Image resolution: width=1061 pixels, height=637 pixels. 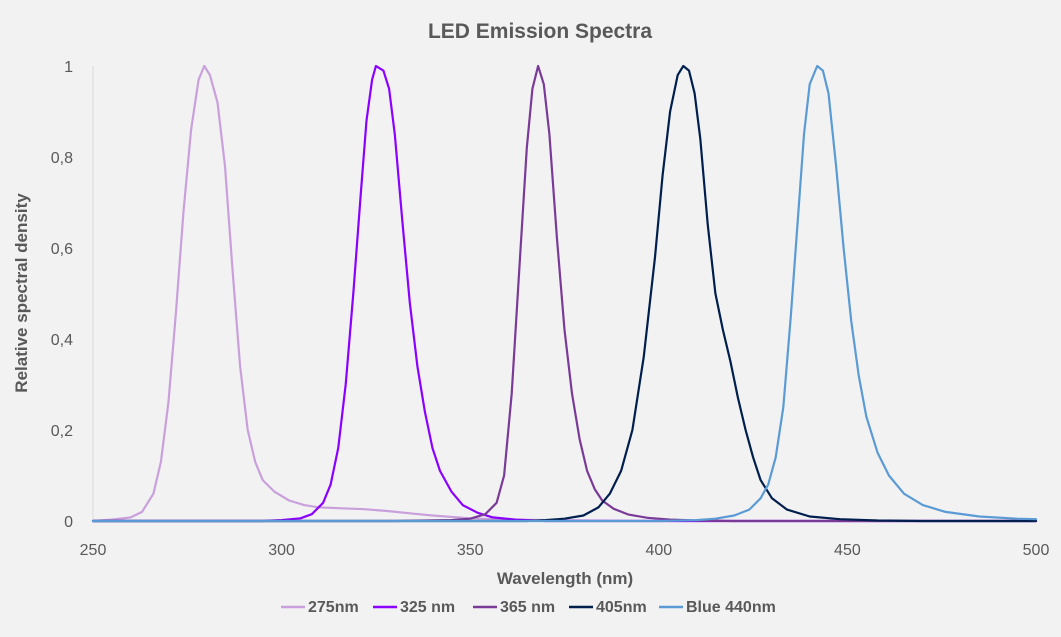 I want to click on y-axis-label-group: Relative spectral density, so click(x=21, y=293).